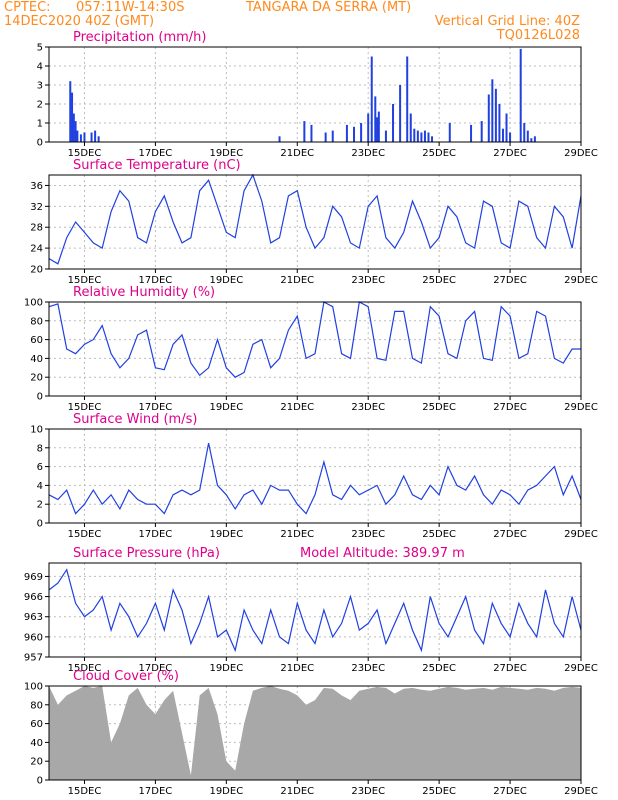  What do you see at coordinates (36, 340) in the screenshot?
I see `y-tick-label: 60` at bounding box center [36, 340].